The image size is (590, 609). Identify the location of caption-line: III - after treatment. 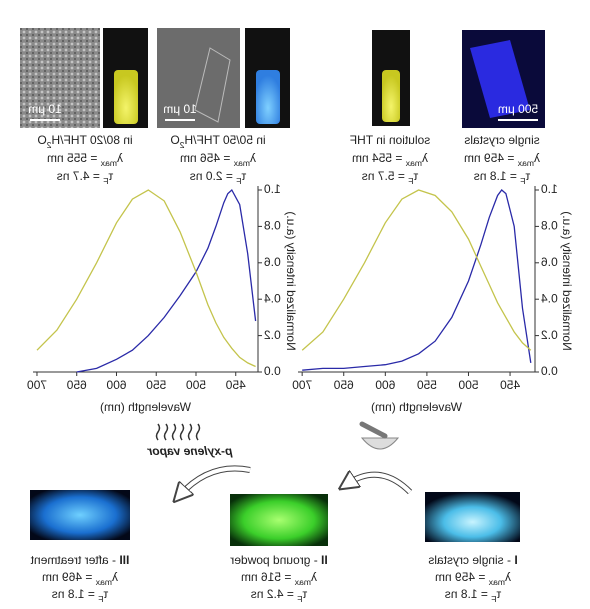
(79, 560).